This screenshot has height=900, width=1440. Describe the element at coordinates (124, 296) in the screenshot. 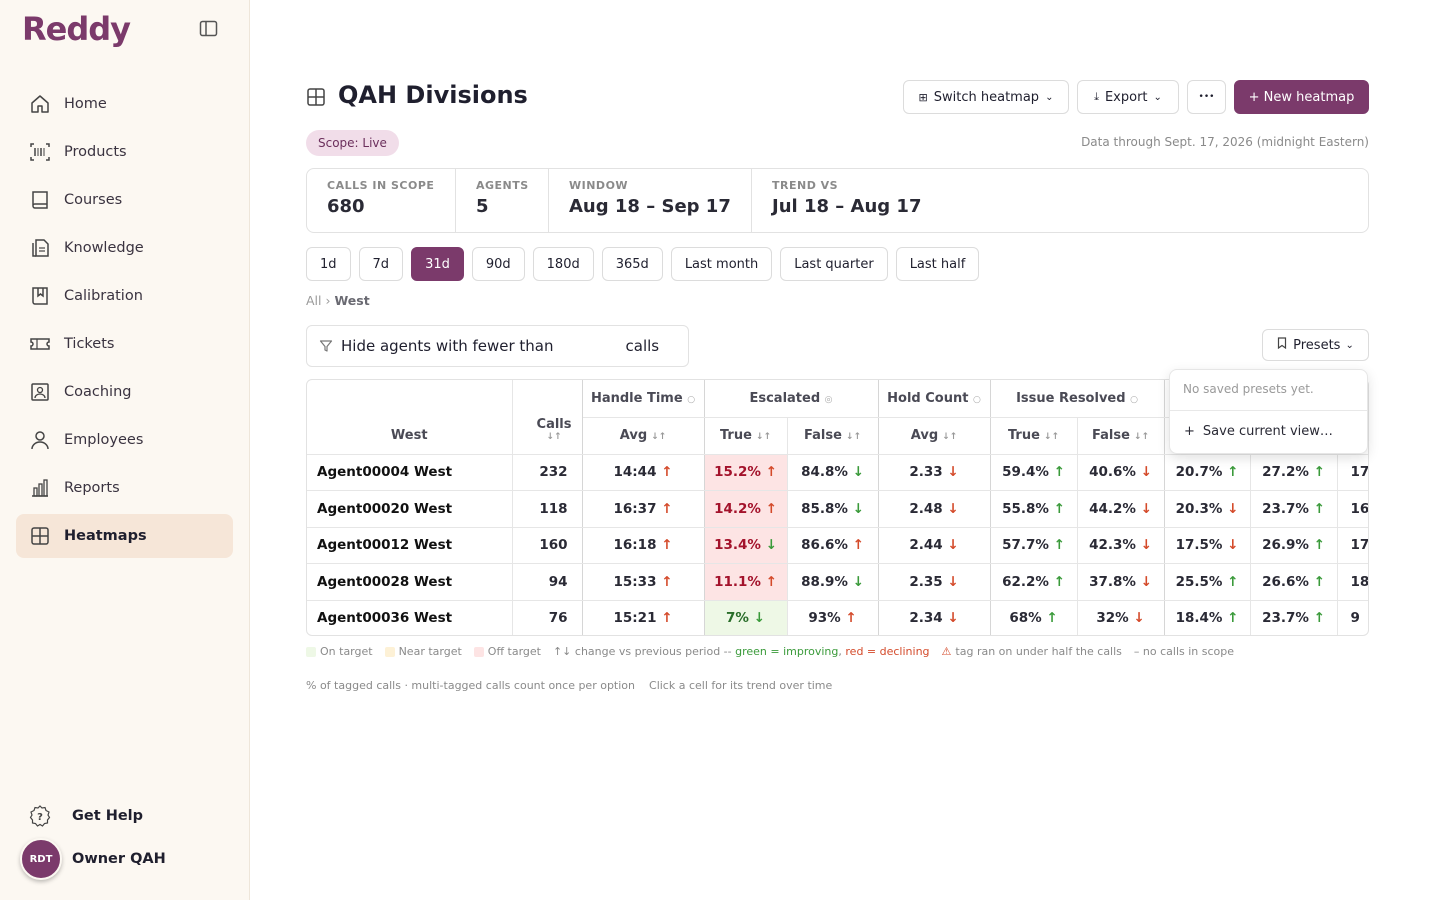

I see `sidebar-item-calibration: Calibration` at that location.